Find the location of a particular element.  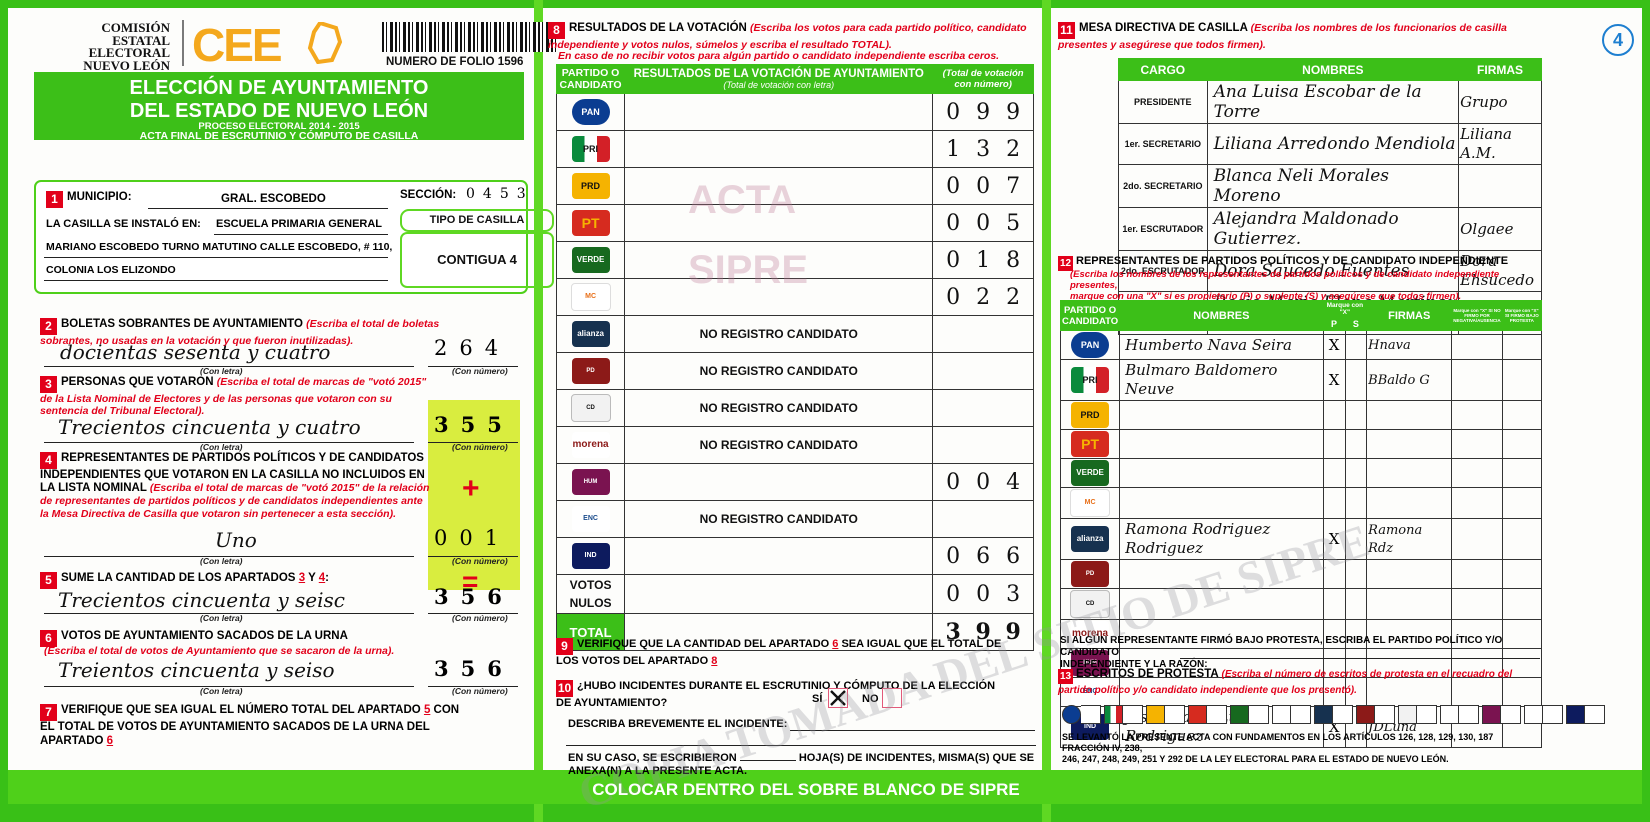

rep-nombre-cell: Ramona Rodriguez Rodriguez is located at coordinates (1221, 539).